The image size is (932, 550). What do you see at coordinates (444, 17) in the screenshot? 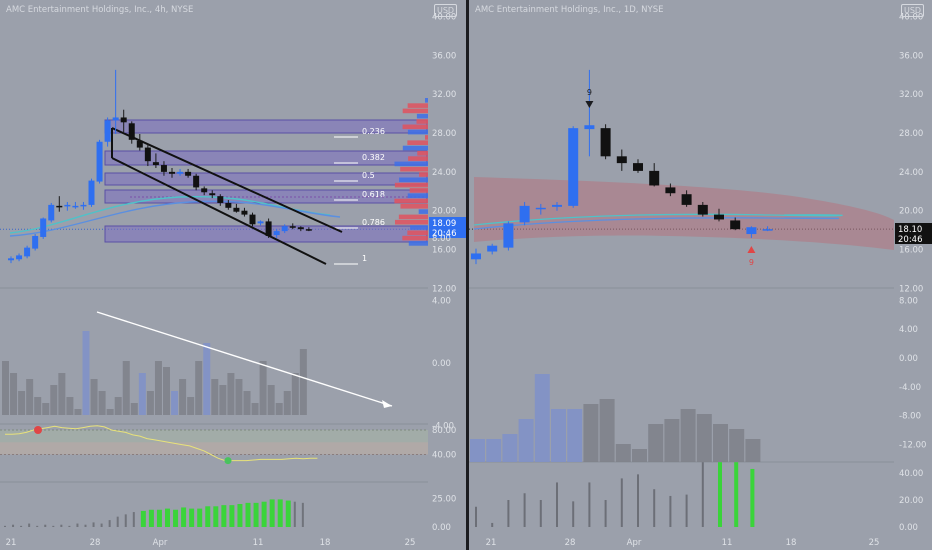
I see `price-axis-label-1: 40.00` at bounding box center [444, 17].